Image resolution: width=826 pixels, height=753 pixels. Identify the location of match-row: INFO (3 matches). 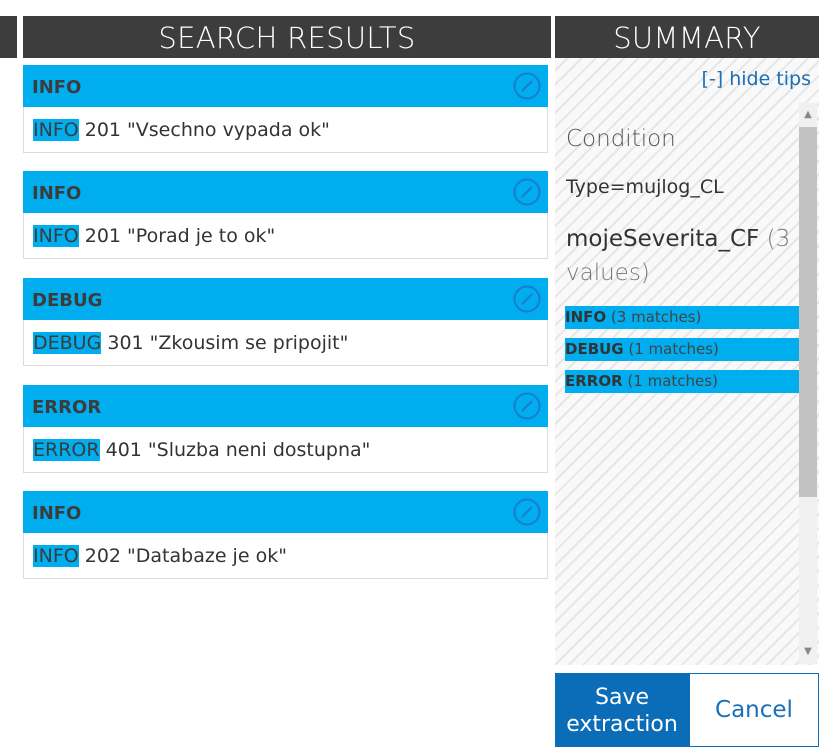
(686, 317).